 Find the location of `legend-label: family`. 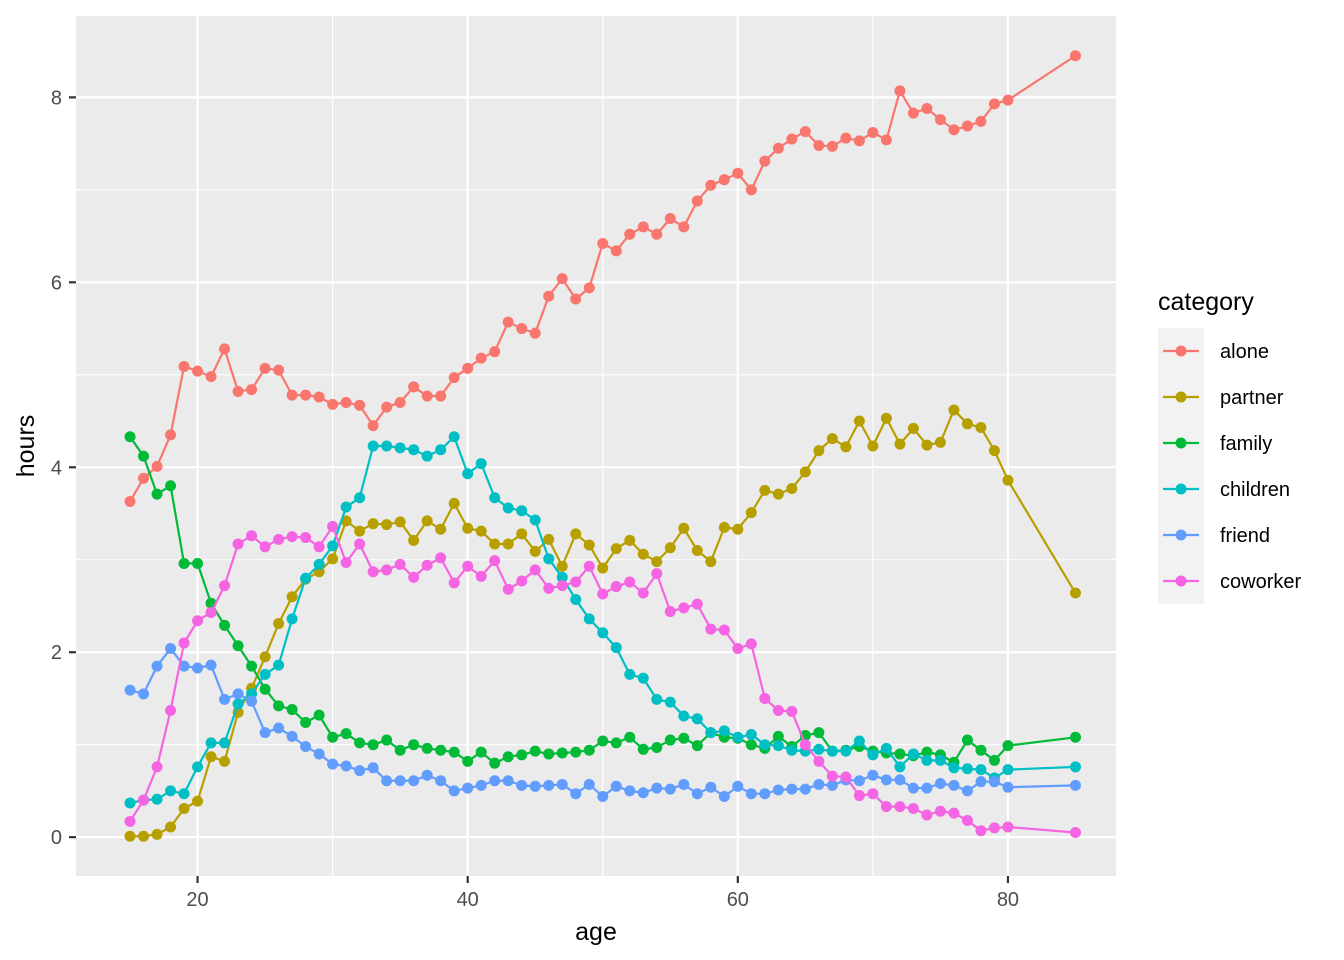

legend-label: family is located at coordinates (1246, 444).